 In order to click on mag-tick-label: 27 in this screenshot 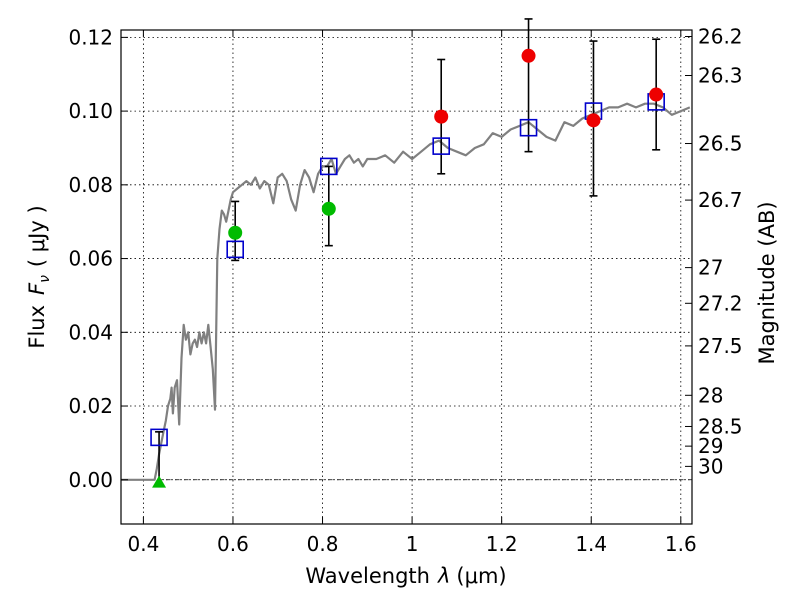, I will do `click(710, 268)`.